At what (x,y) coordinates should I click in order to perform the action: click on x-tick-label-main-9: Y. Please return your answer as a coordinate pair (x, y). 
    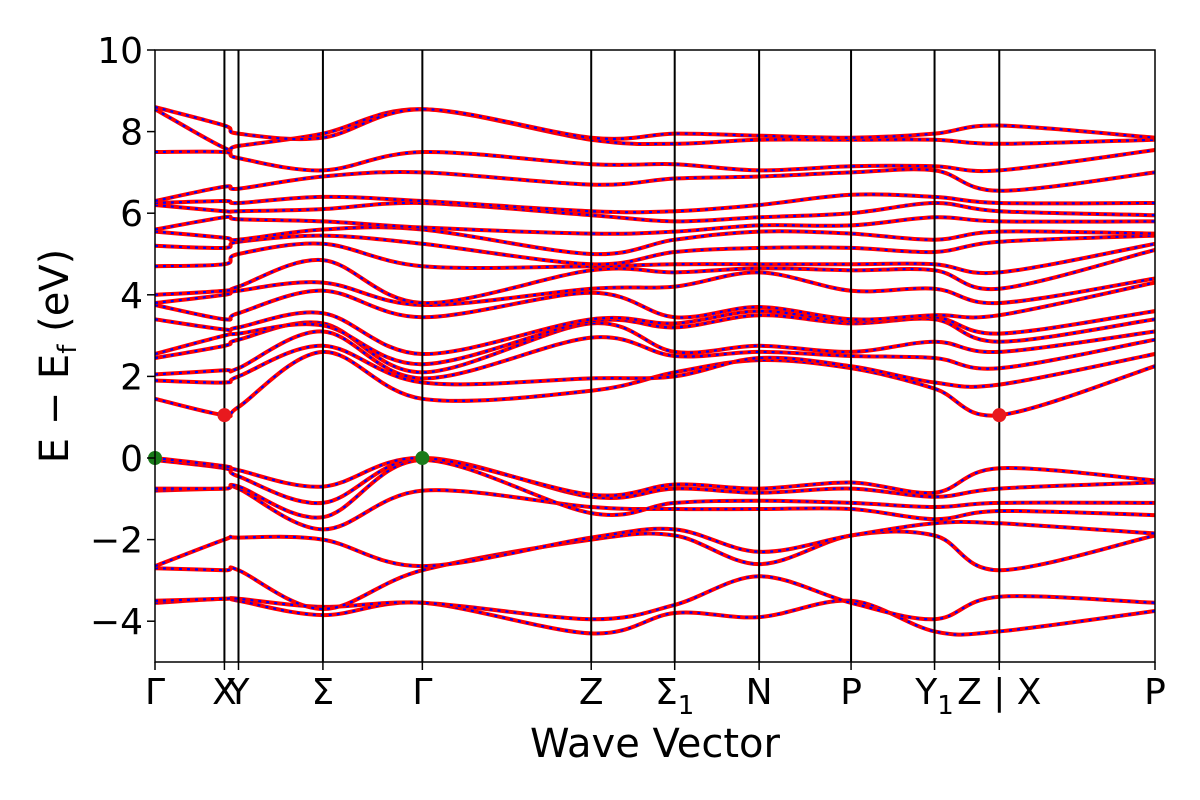
    Looking at the image, I should click on (926, 692).